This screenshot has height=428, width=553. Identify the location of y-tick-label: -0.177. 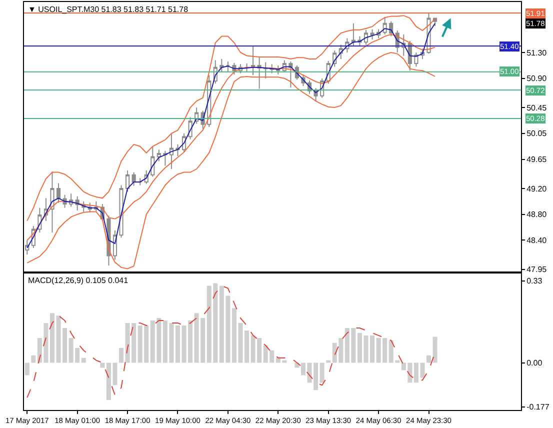
(538, 407).